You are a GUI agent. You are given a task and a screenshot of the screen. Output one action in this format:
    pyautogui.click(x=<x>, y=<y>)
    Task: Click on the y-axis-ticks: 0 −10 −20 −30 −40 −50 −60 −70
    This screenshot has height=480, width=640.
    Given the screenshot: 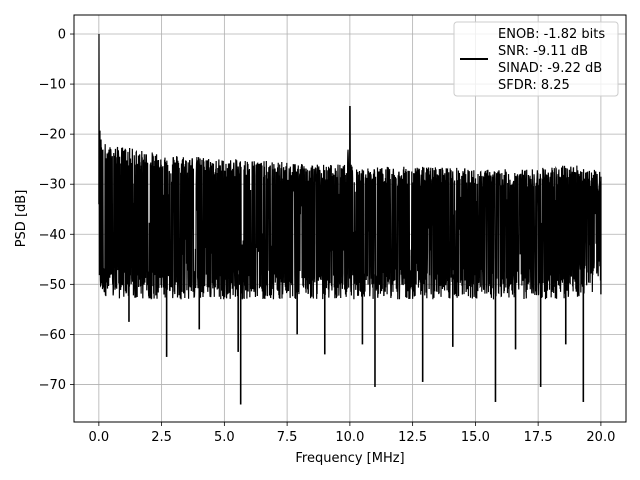 What is the action you would take?
    pyautogui.click(x=56, y=210)
    